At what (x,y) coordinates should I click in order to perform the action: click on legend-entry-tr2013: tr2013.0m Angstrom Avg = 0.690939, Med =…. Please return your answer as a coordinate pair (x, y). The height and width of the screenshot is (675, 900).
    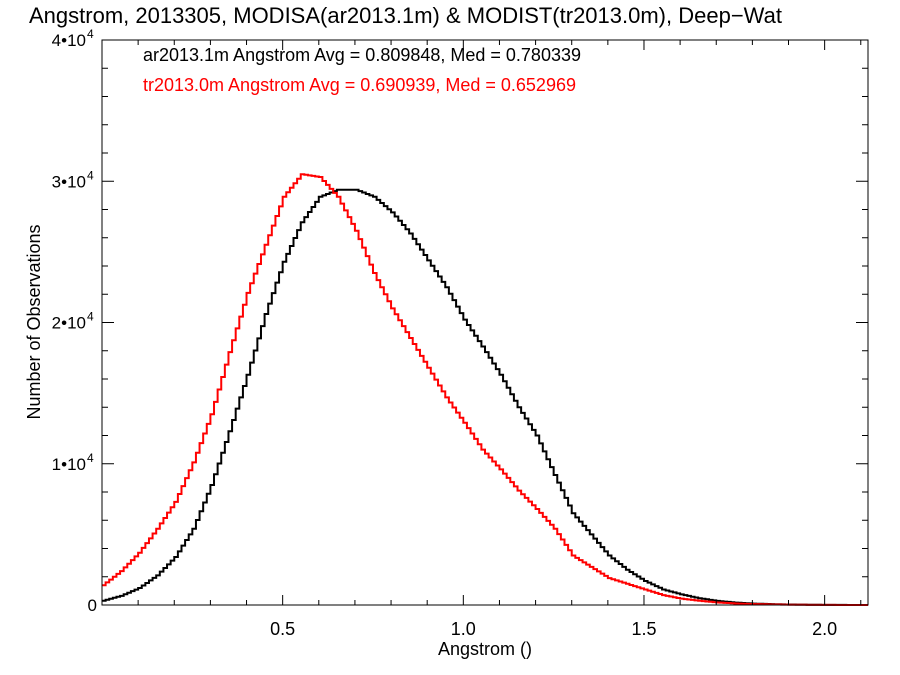
    Looking at the image, I should click on (359, 85).